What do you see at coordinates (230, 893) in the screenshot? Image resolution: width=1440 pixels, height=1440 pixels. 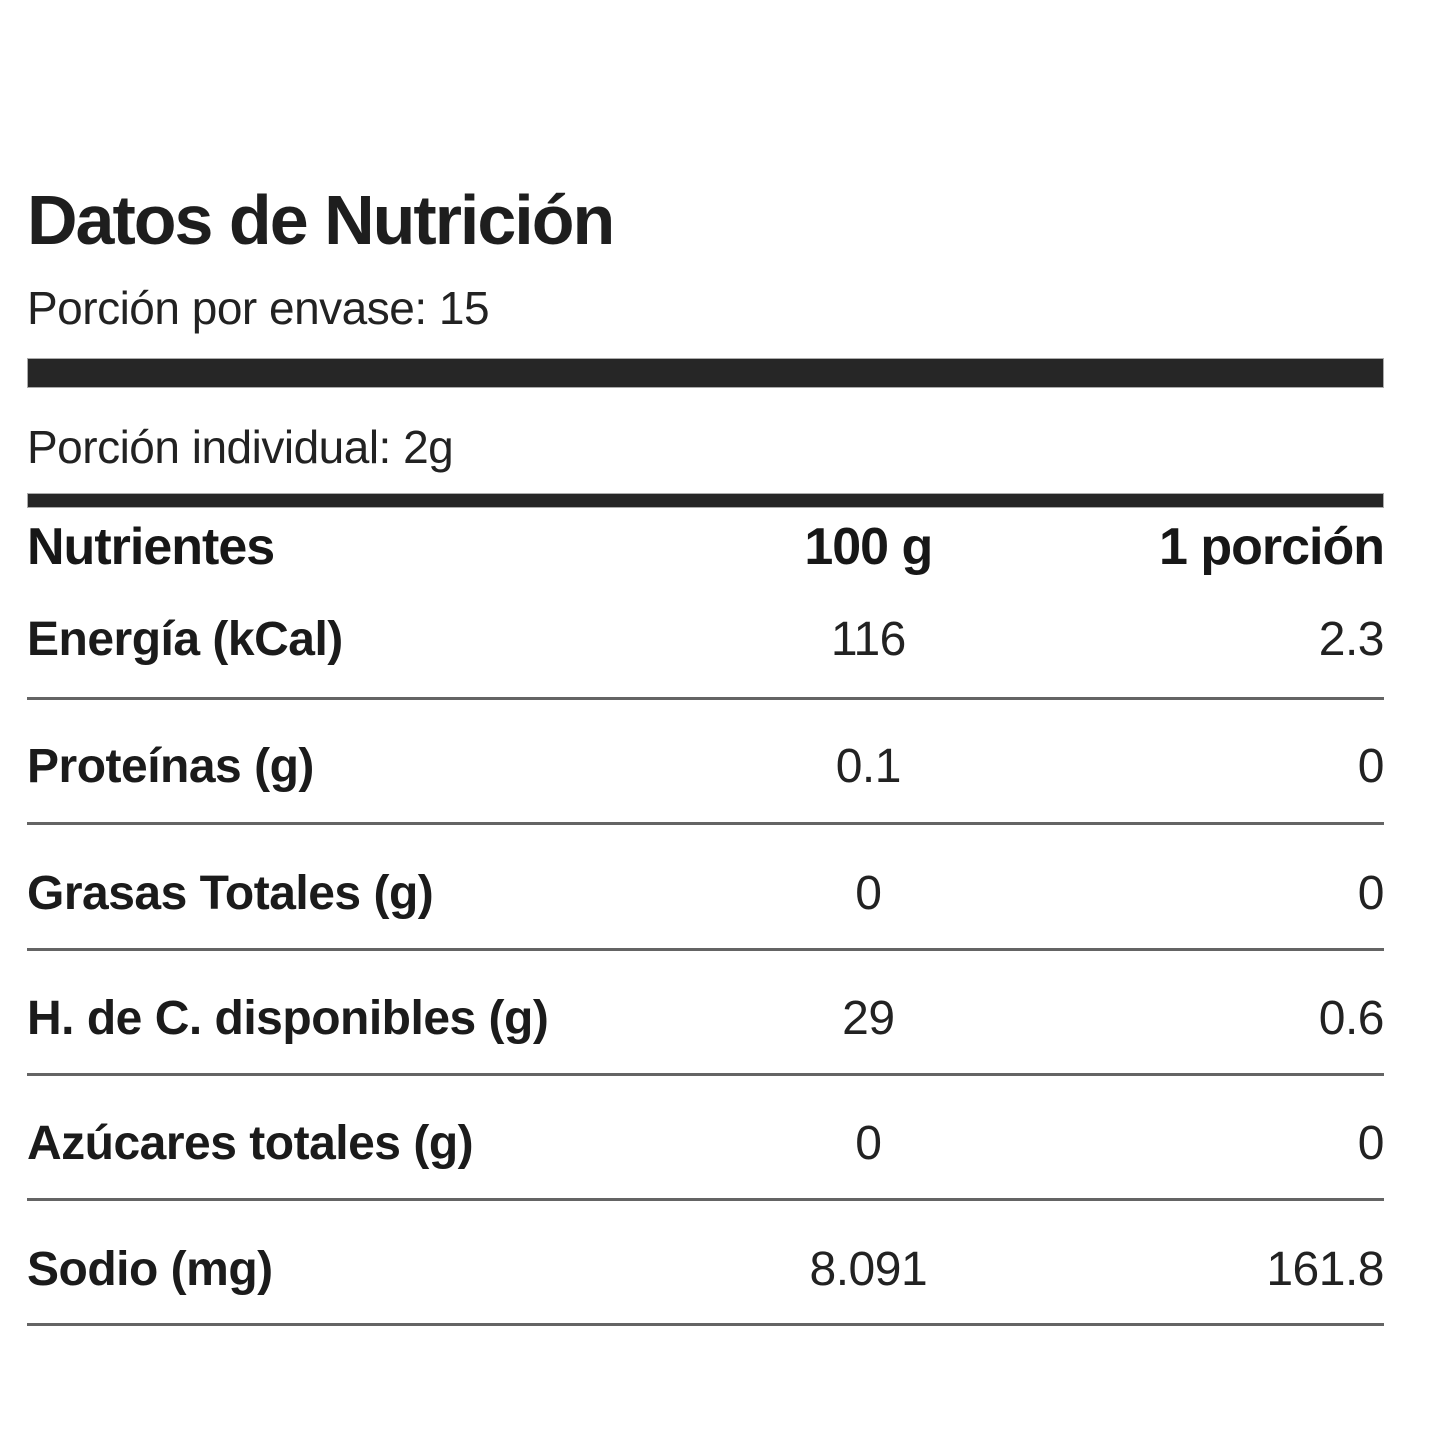 I see `nutrient-label: Grasas Totales (g)` at bounding box center [230, 893].